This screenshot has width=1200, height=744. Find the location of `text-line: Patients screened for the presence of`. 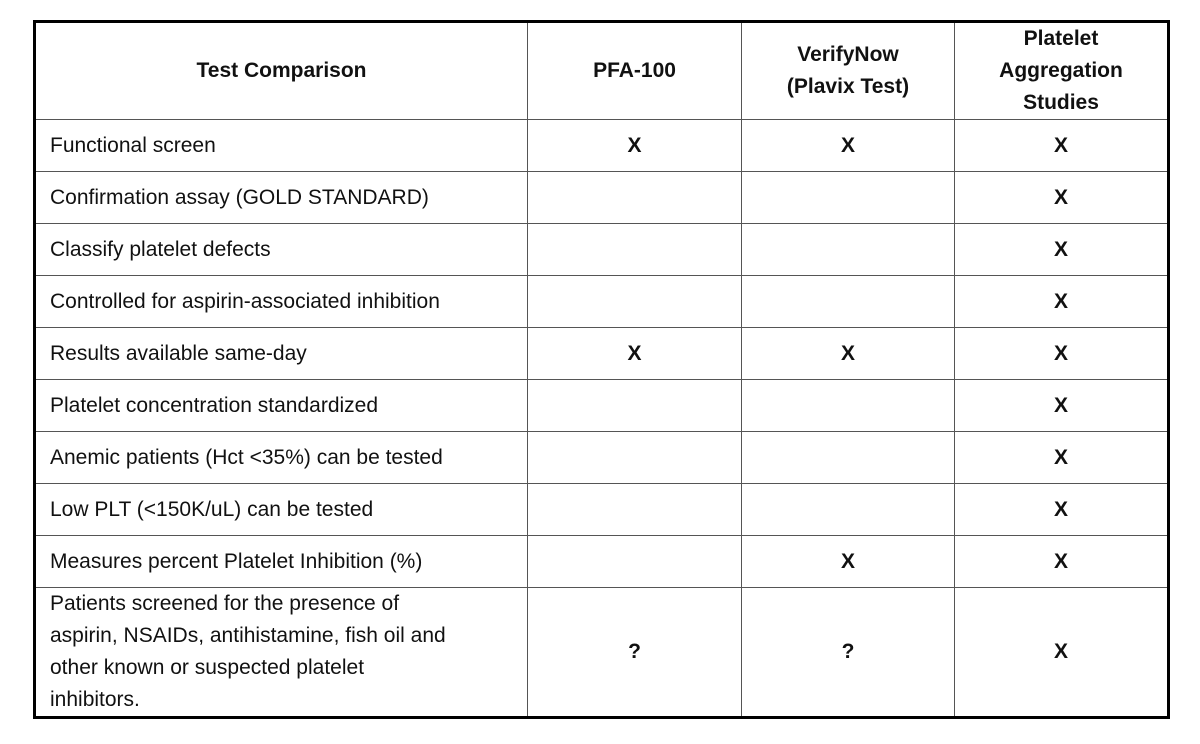

text-line: Patients screened for the presence of is located at coordinates (225, 603).